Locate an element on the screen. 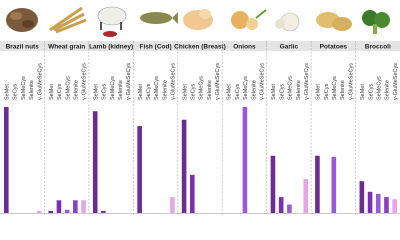 This screenshot has width=400, height=240. category-label: Garlic is located at coordinates (289, 47).